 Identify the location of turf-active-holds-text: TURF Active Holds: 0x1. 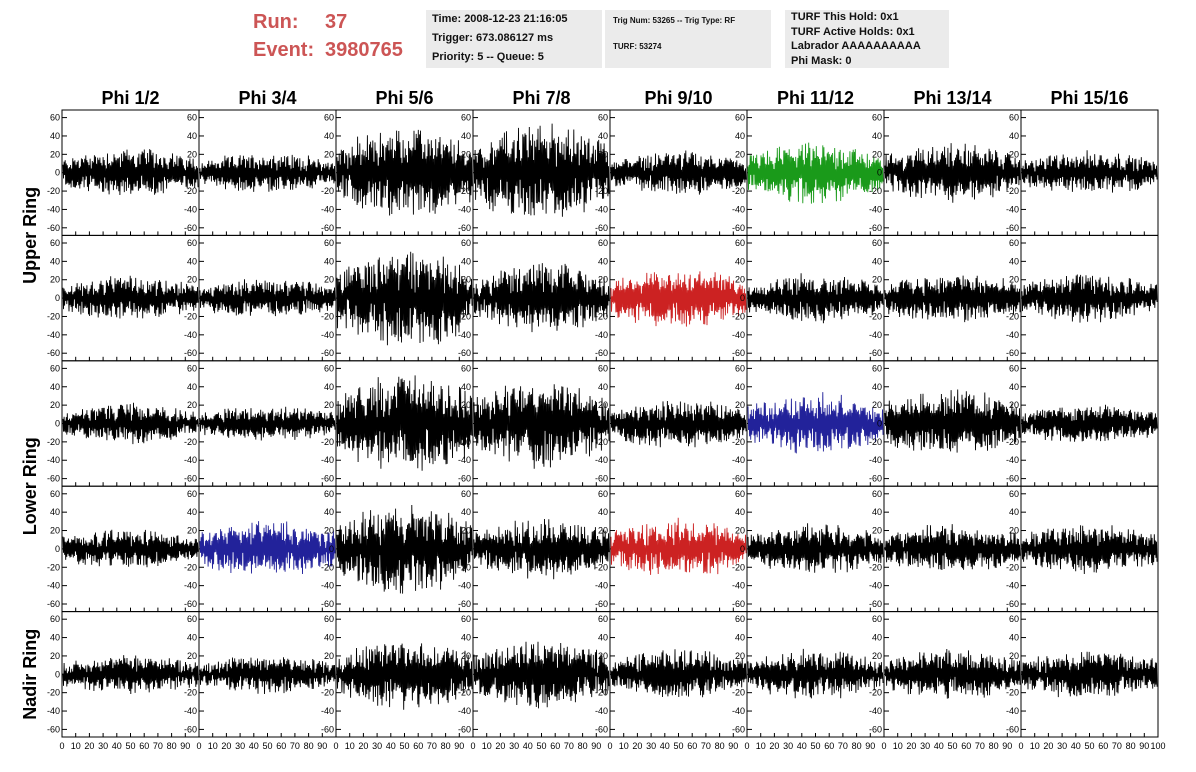
(853, 31).